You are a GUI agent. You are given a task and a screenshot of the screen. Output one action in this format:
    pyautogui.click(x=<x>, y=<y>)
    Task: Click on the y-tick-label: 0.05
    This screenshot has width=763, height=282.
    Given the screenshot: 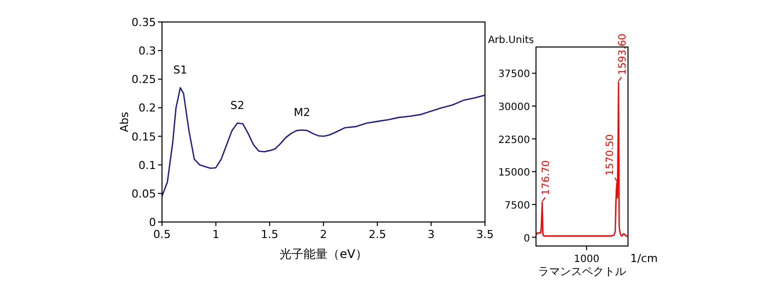 What is the action you would take?
    pyautogui.click(x=144, y=193)
    